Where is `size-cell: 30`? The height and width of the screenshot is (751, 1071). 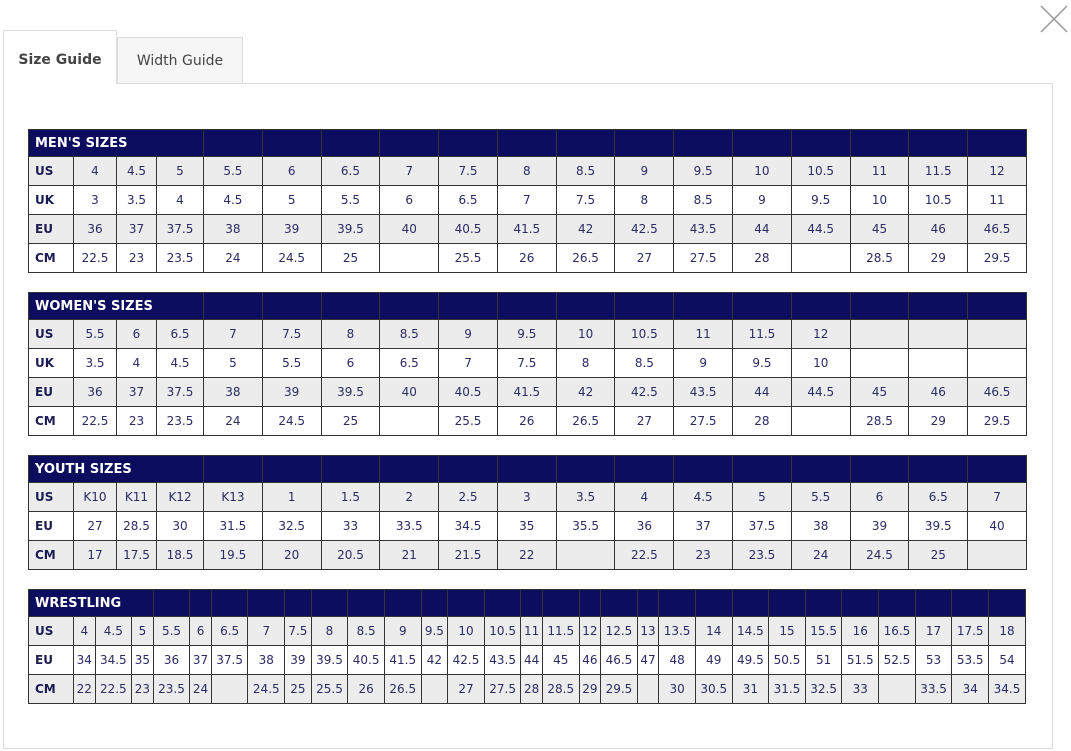 size-cell: 30 is located at coordinates (180, 526).